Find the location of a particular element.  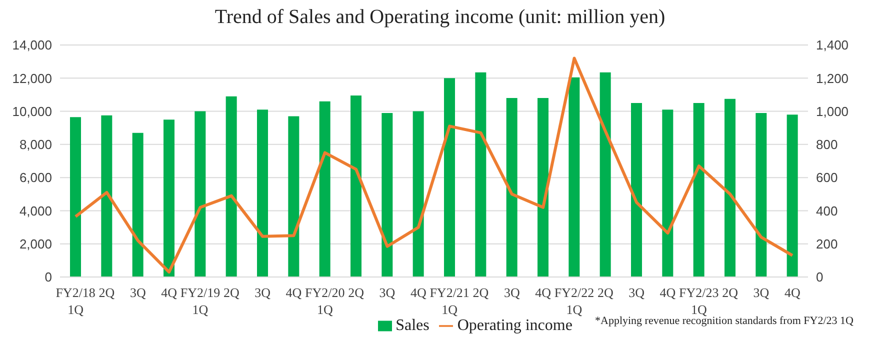

y2-tick-label: 1,000 is located at coordinates (832, 111).